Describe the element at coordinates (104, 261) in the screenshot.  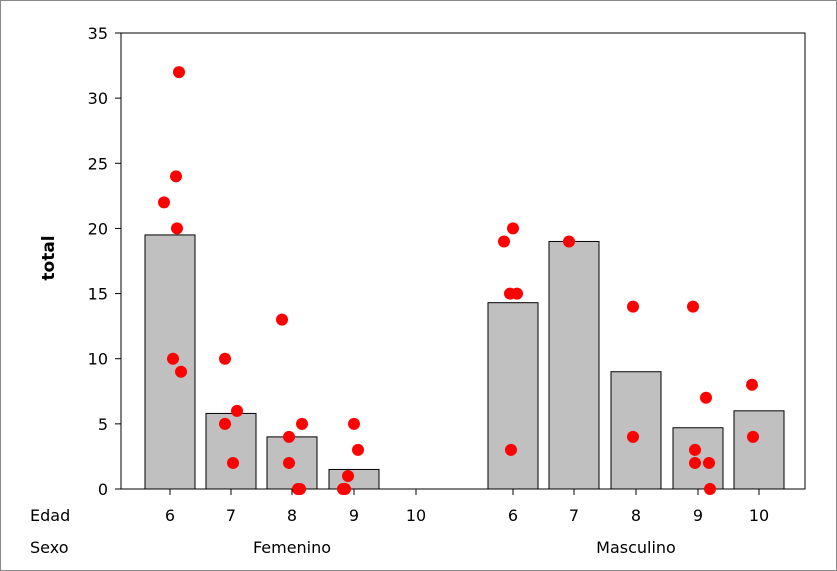
I see `y-axis: 0 5 10 15 20 25 30 35` at that location.